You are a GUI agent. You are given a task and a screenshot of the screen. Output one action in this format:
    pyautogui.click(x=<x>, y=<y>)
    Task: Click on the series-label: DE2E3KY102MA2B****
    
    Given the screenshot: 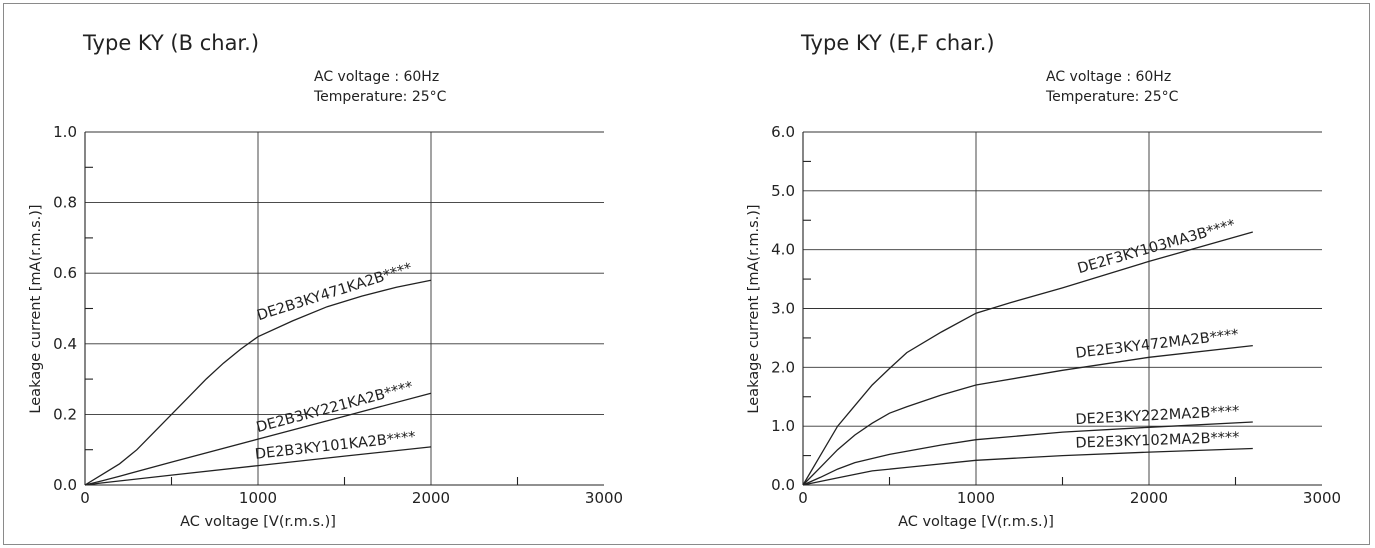 What is the action you would take?
    pyautogui.click(x=1157, y=441)
    